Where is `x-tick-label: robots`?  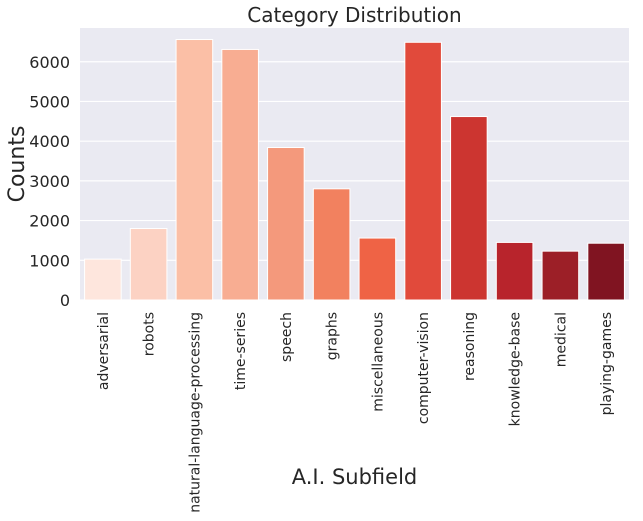
x-tick-label: robots is located at coordinates (150, 334).